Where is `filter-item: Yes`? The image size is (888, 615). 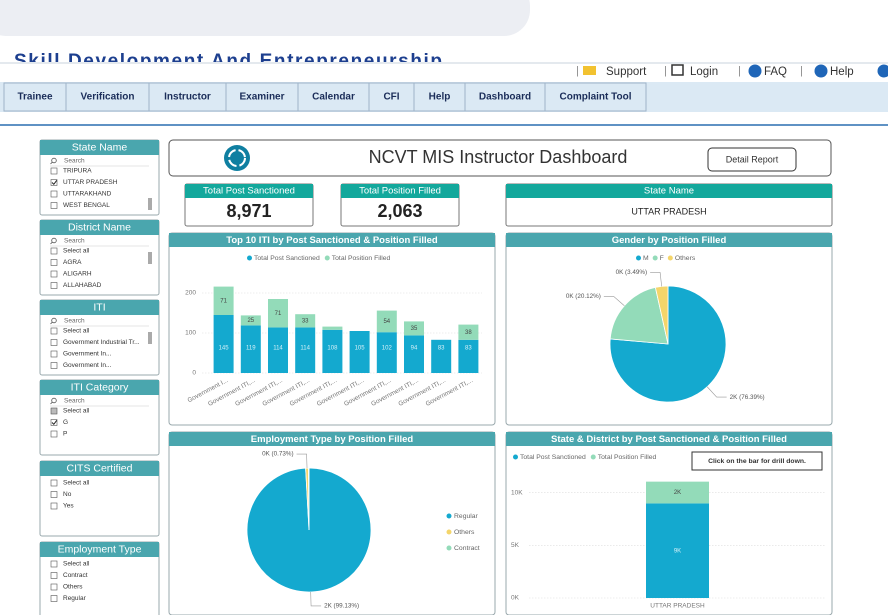
filter-item: Yes is located at coordinates (68, 506).